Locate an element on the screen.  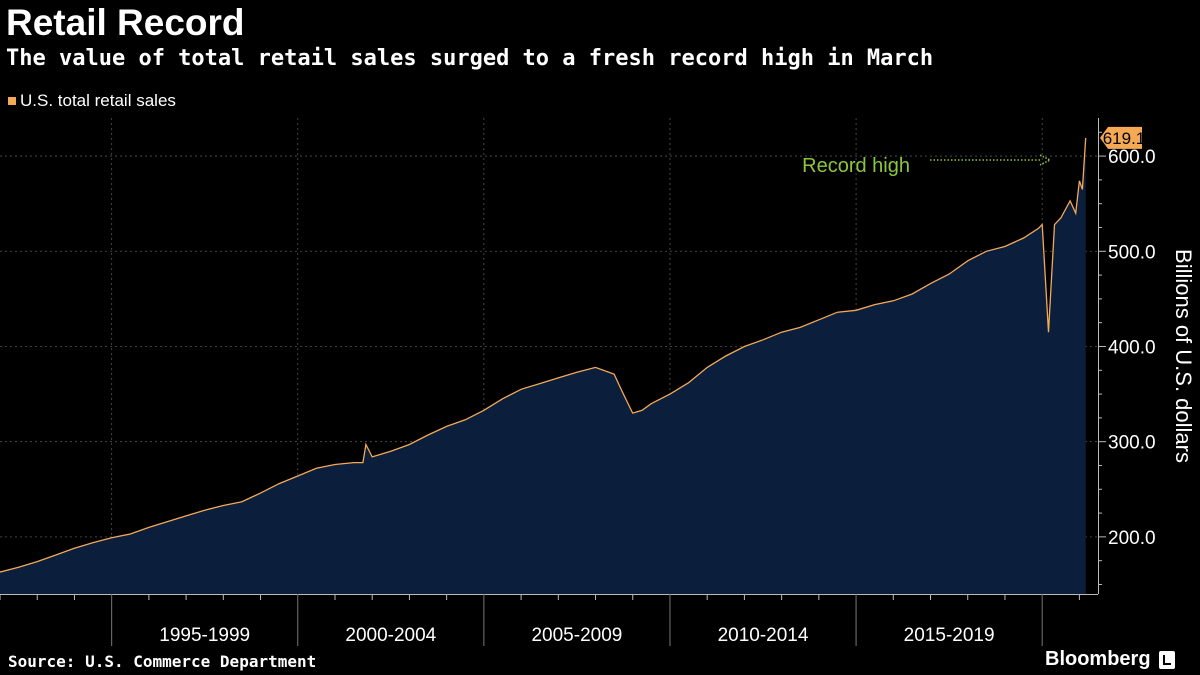
y-axis-title: Billions of U.S. dollars is located at coordinates (1183, 356).